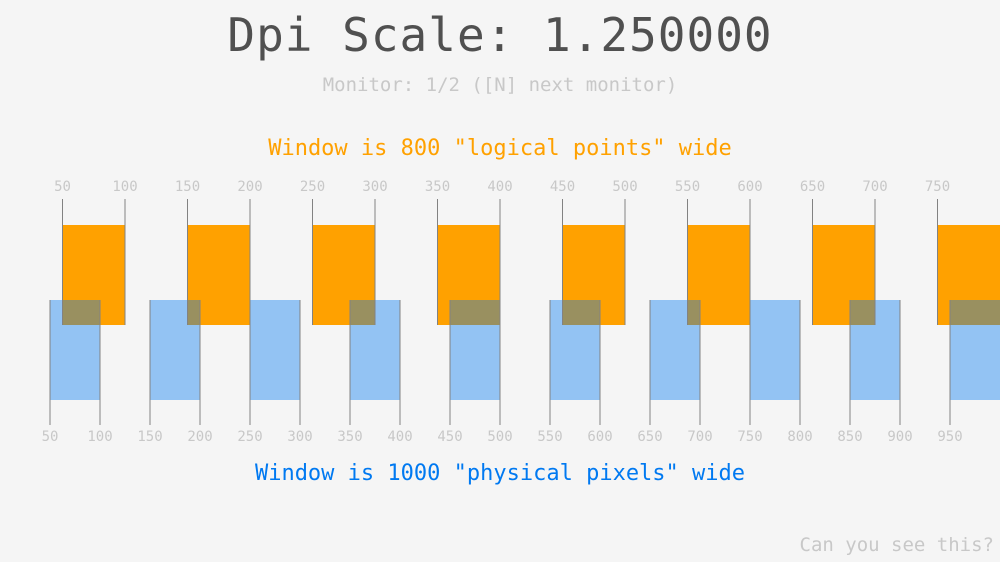 Image resolution: width=1000 pixels, height=562 pixels. Describe the element at coordinates (250, 437) in the screenshot. I see `physical-tick-label: 250` at that location.